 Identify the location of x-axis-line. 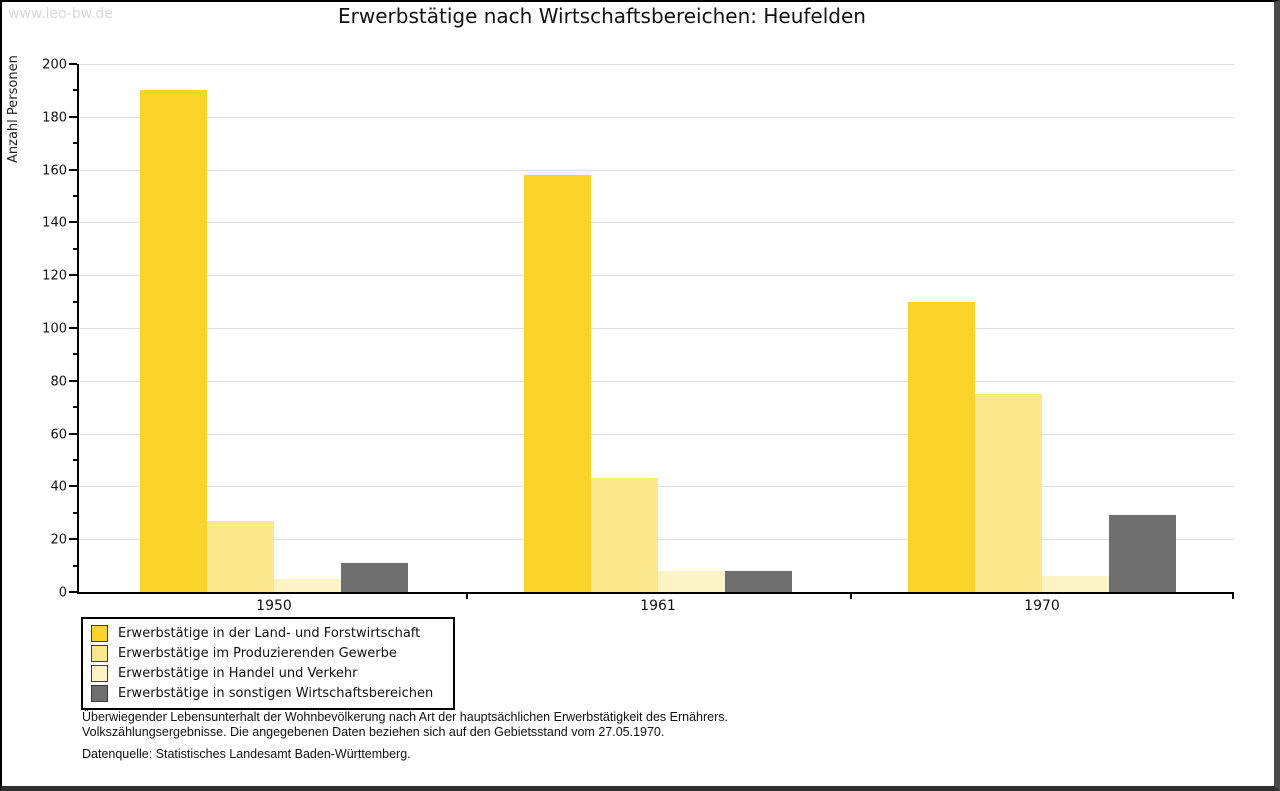
(655, 593).